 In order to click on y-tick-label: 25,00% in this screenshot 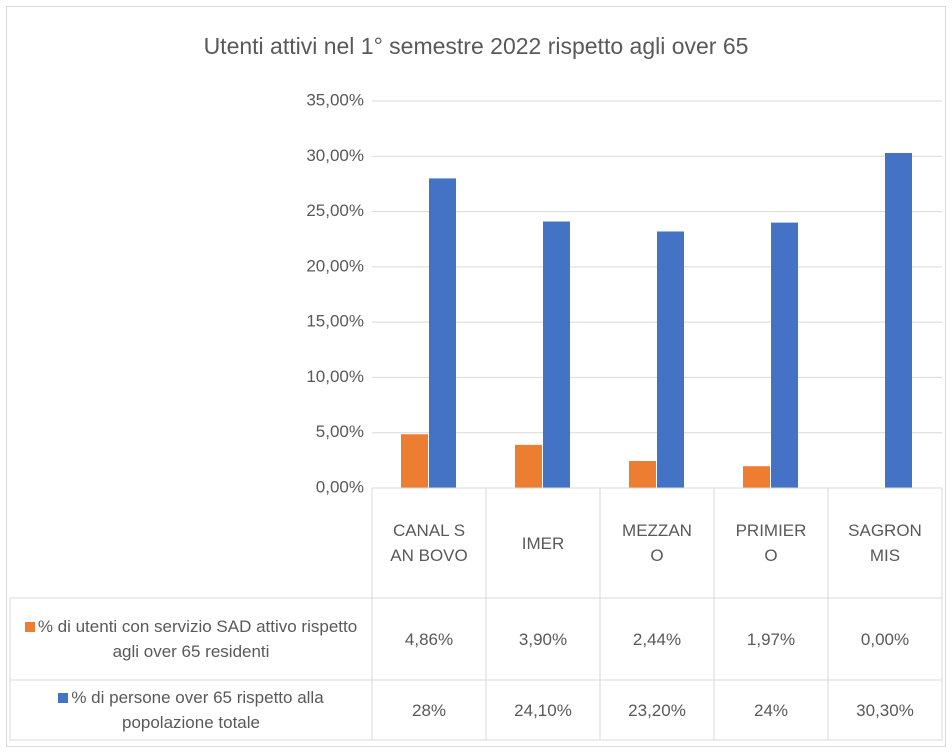, I will do `click(335, 210)`.